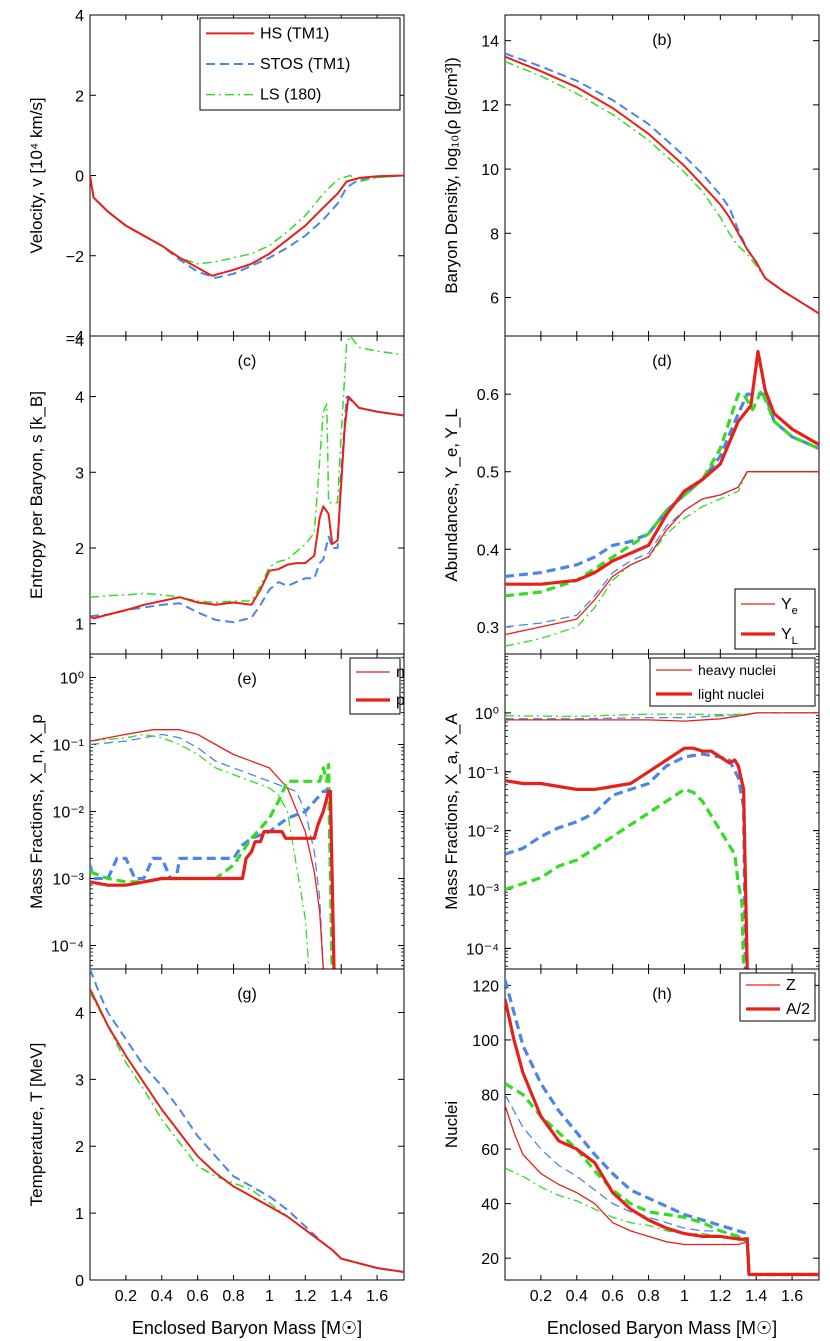 This screenshot has width=830, height=1341. What do you see at coordinates (490, 1205) in the screenshot?
I see `y-tick-label: 40` at bounding box center [490, 1205].